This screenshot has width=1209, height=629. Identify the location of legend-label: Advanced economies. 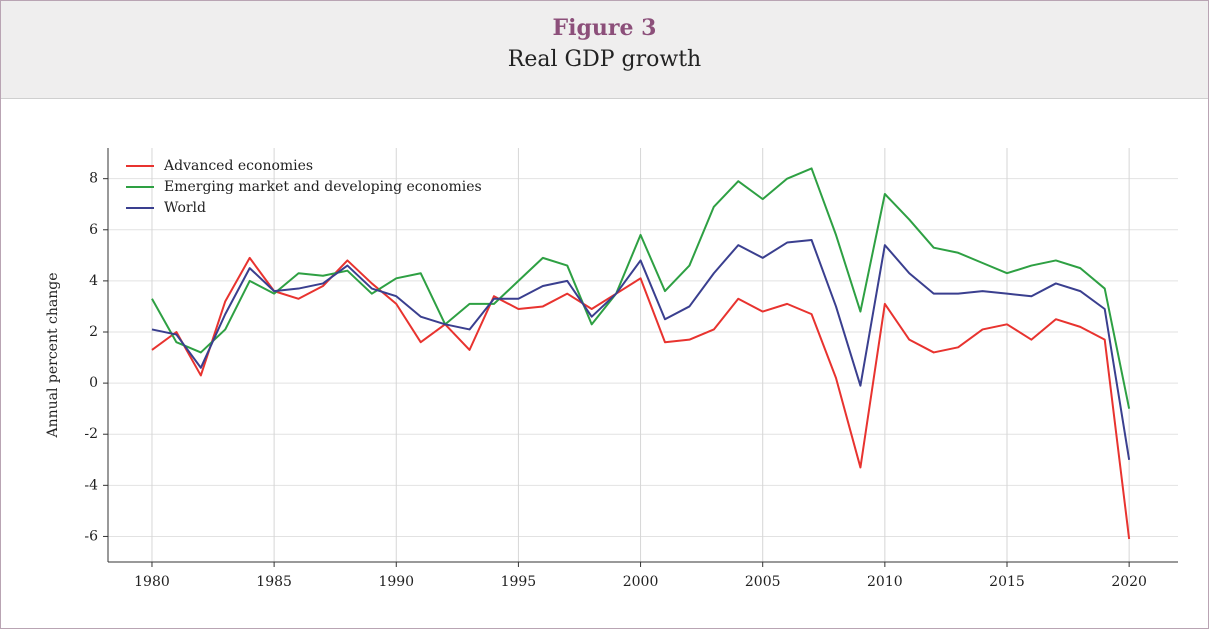
(238, 166).